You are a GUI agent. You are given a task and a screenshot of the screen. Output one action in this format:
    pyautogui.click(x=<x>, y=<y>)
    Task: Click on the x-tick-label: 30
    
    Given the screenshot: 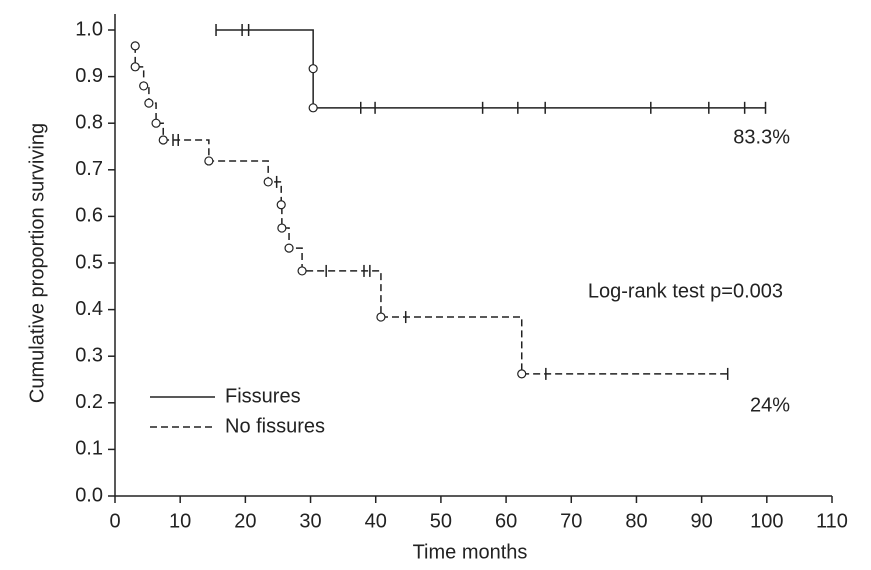 What is the action you would take?
    pyautogui.click(x=310, y=521)
    